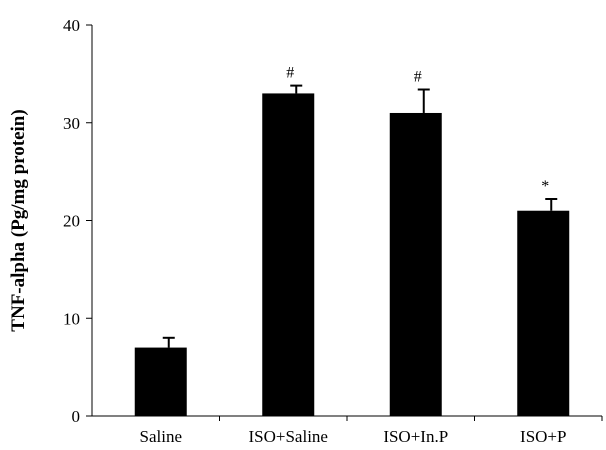 The image size is (606, 450). What do you see at coordinates (71, 25) in the screenshot?
I see `y-tick-label: 40` at bounding box center [71, 25].